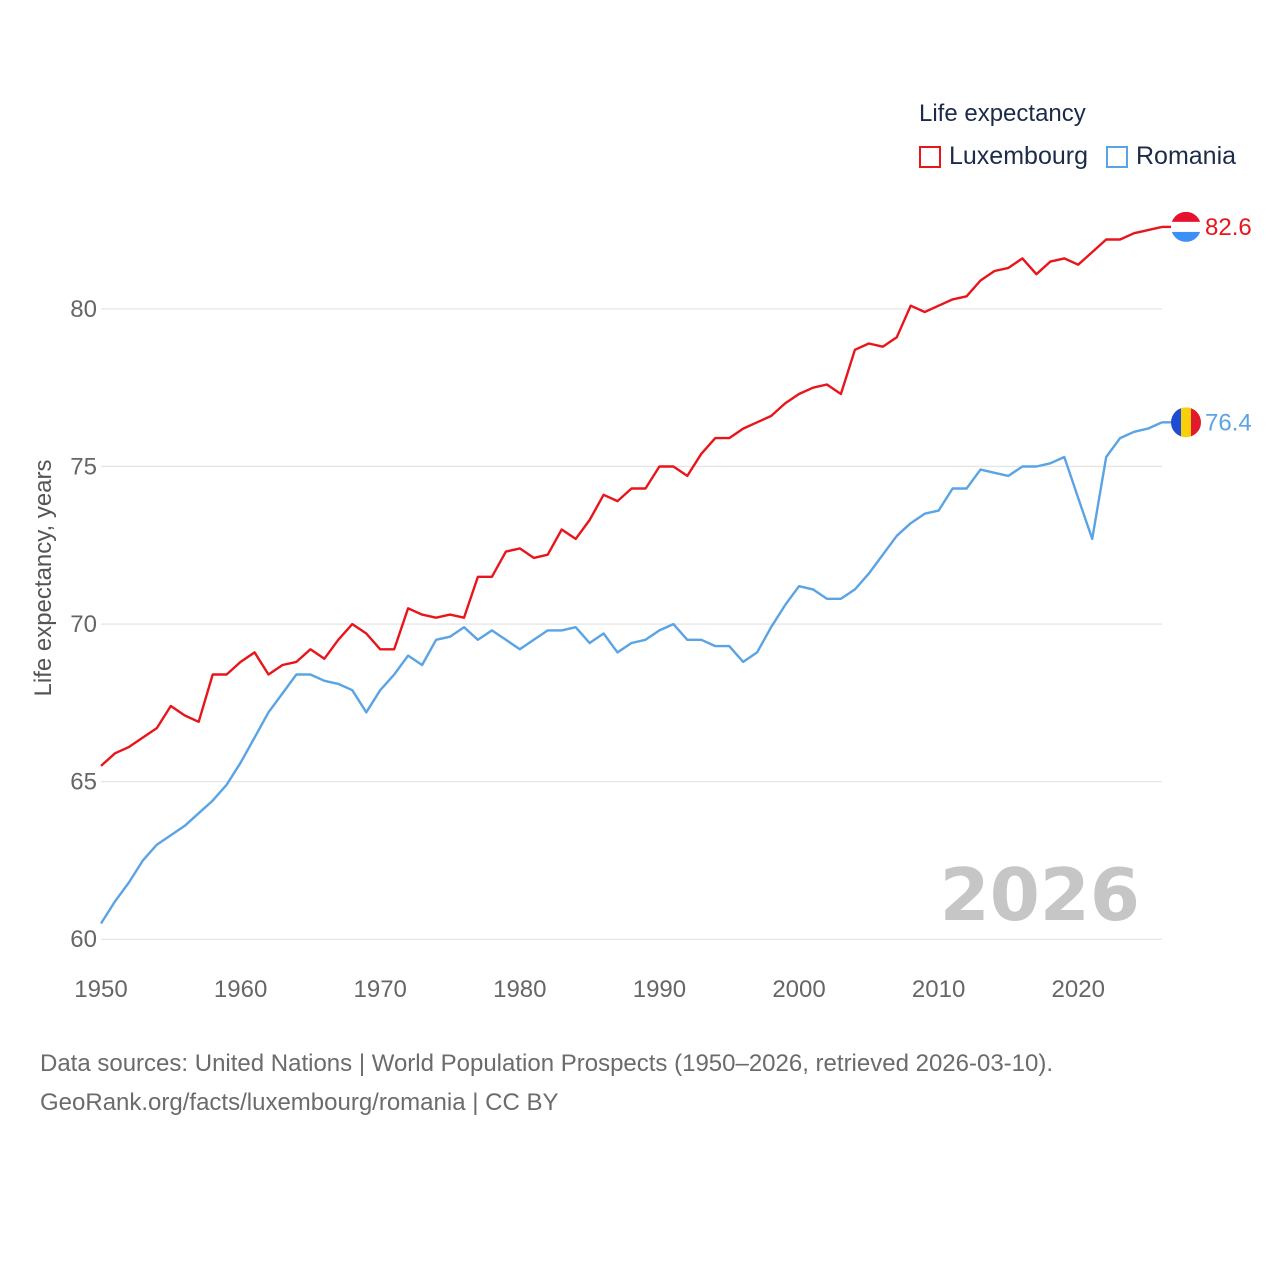 Image resolution: width=1280 pixels, height=1280 pixels. Describe the element at coordinates (1186, 226) in the screenshot. I see `flag-luxembourg-icon` at that location.